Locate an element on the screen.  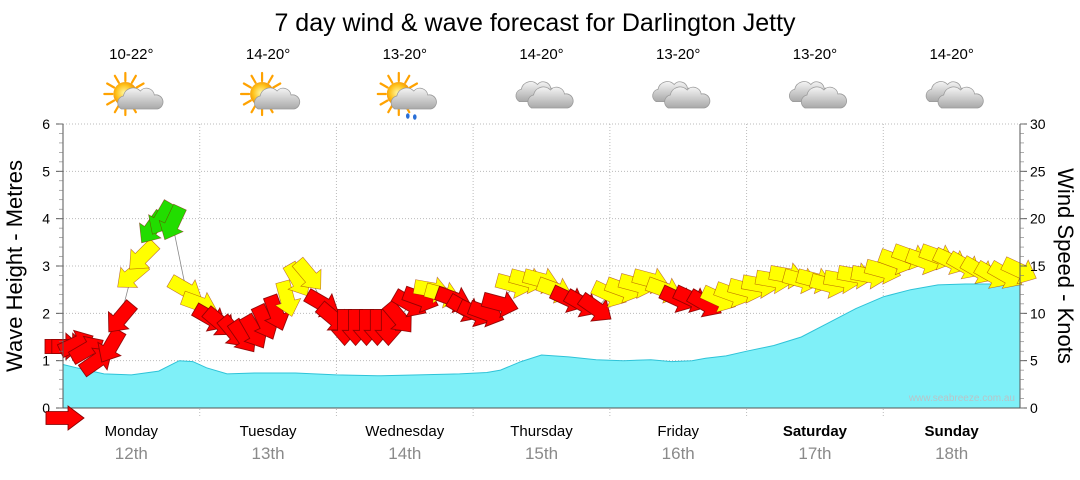
day-date-label: 14th is located at coordinates (404, 453).